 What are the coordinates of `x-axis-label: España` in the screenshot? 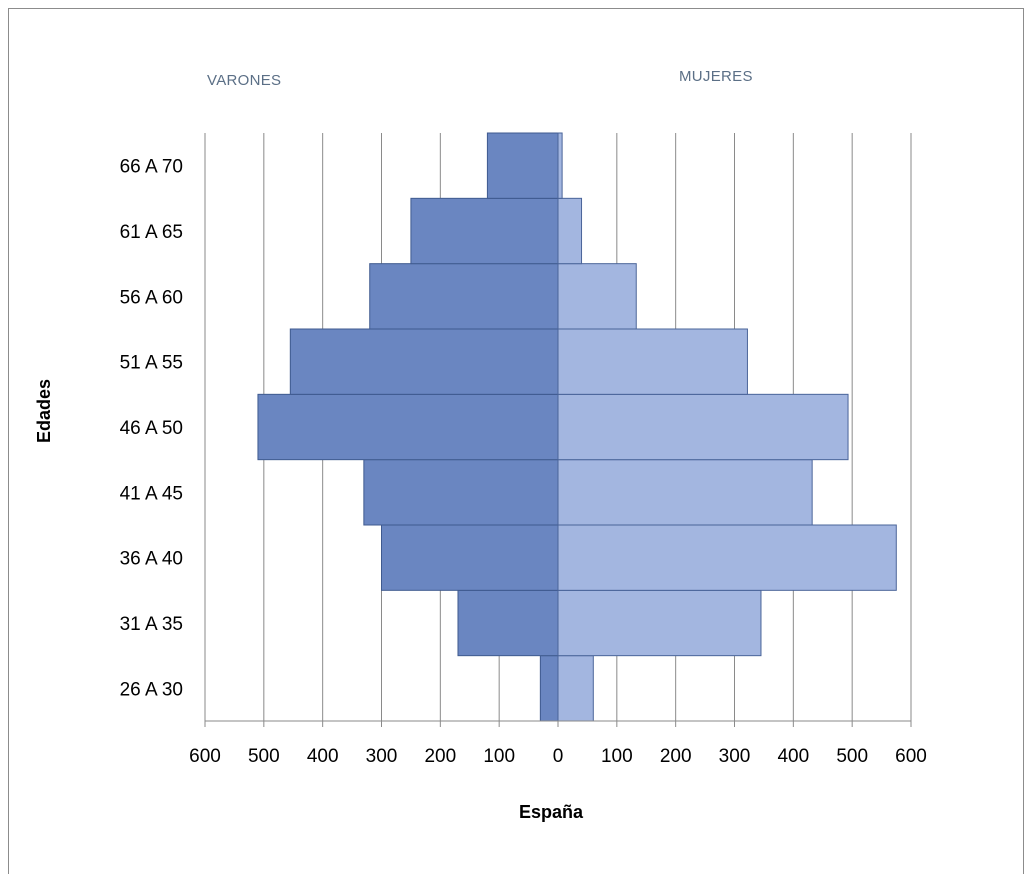 It's located at (551, 812).